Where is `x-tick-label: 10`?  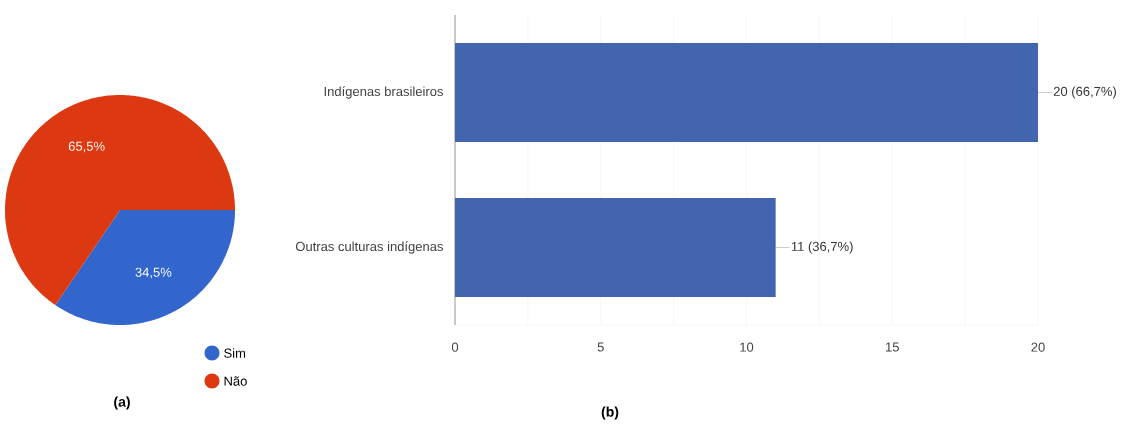 x-tick-label: 10 is located at coordinates (747, 347).